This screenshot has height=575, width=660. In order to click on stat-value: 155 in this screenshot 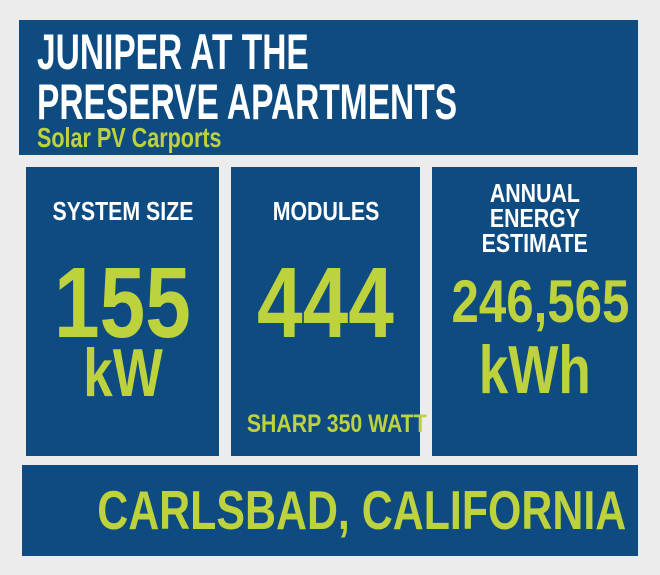, I will do `click(122, 303)`.